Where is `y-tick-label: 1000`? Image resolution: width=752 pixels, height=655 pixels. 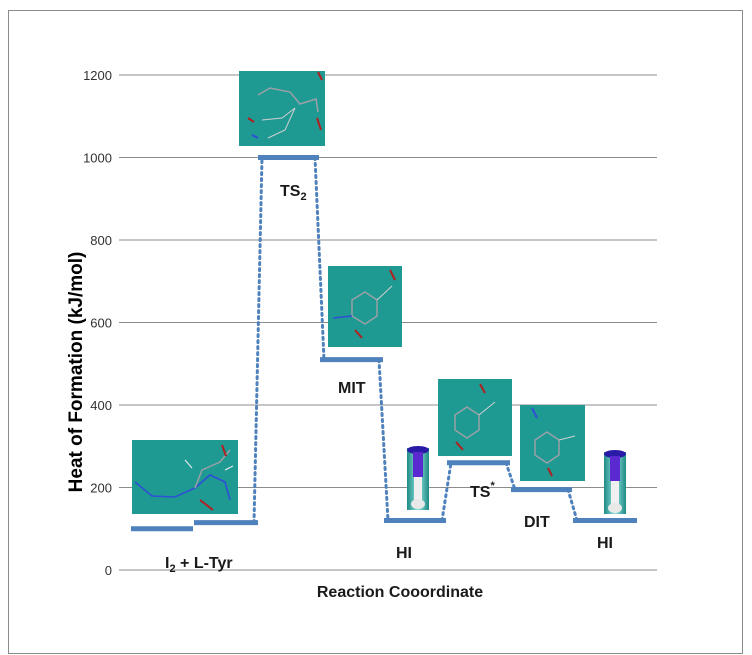
y-tick-label: 1000 is located at coordinates (97, 158).